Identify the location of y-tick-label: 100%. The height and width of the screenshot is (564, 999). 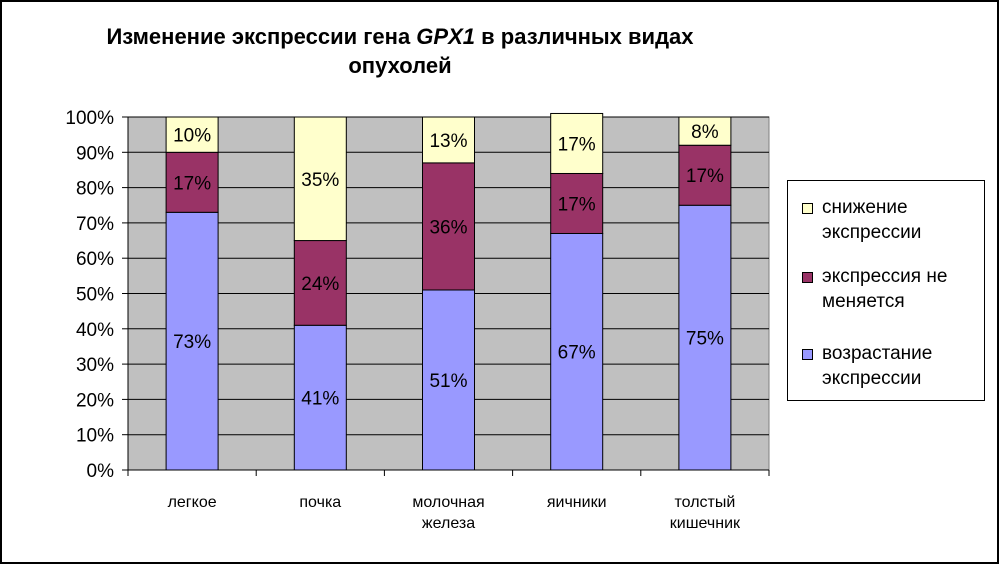
(89, 118).